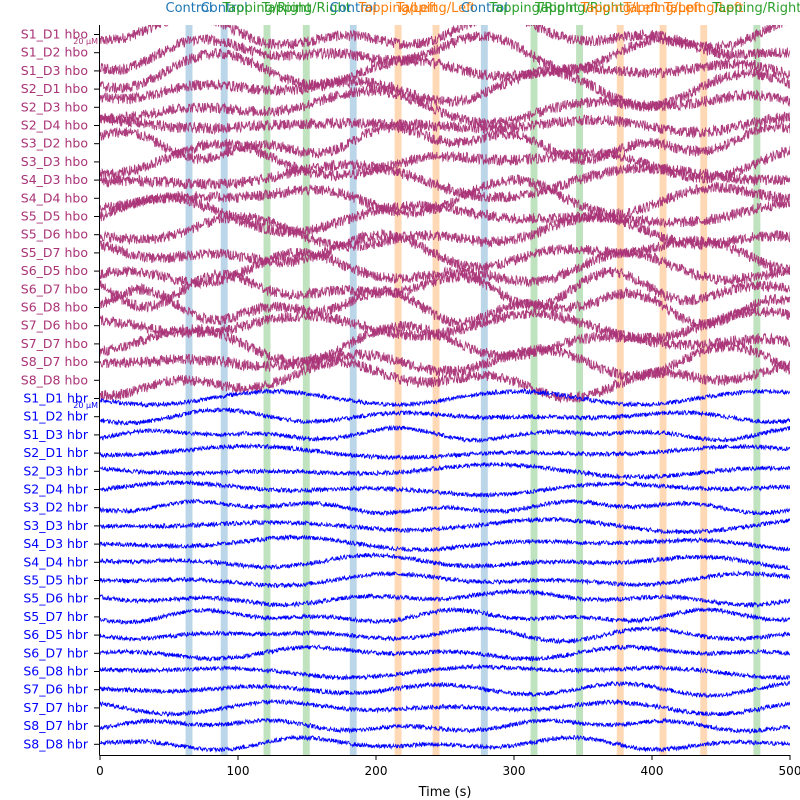 This screenshot has height=800, width=800. Describe the element at coordinates (56, 652) in the screenshot. I see `channel-label: S6_D7 hbr` at that location.